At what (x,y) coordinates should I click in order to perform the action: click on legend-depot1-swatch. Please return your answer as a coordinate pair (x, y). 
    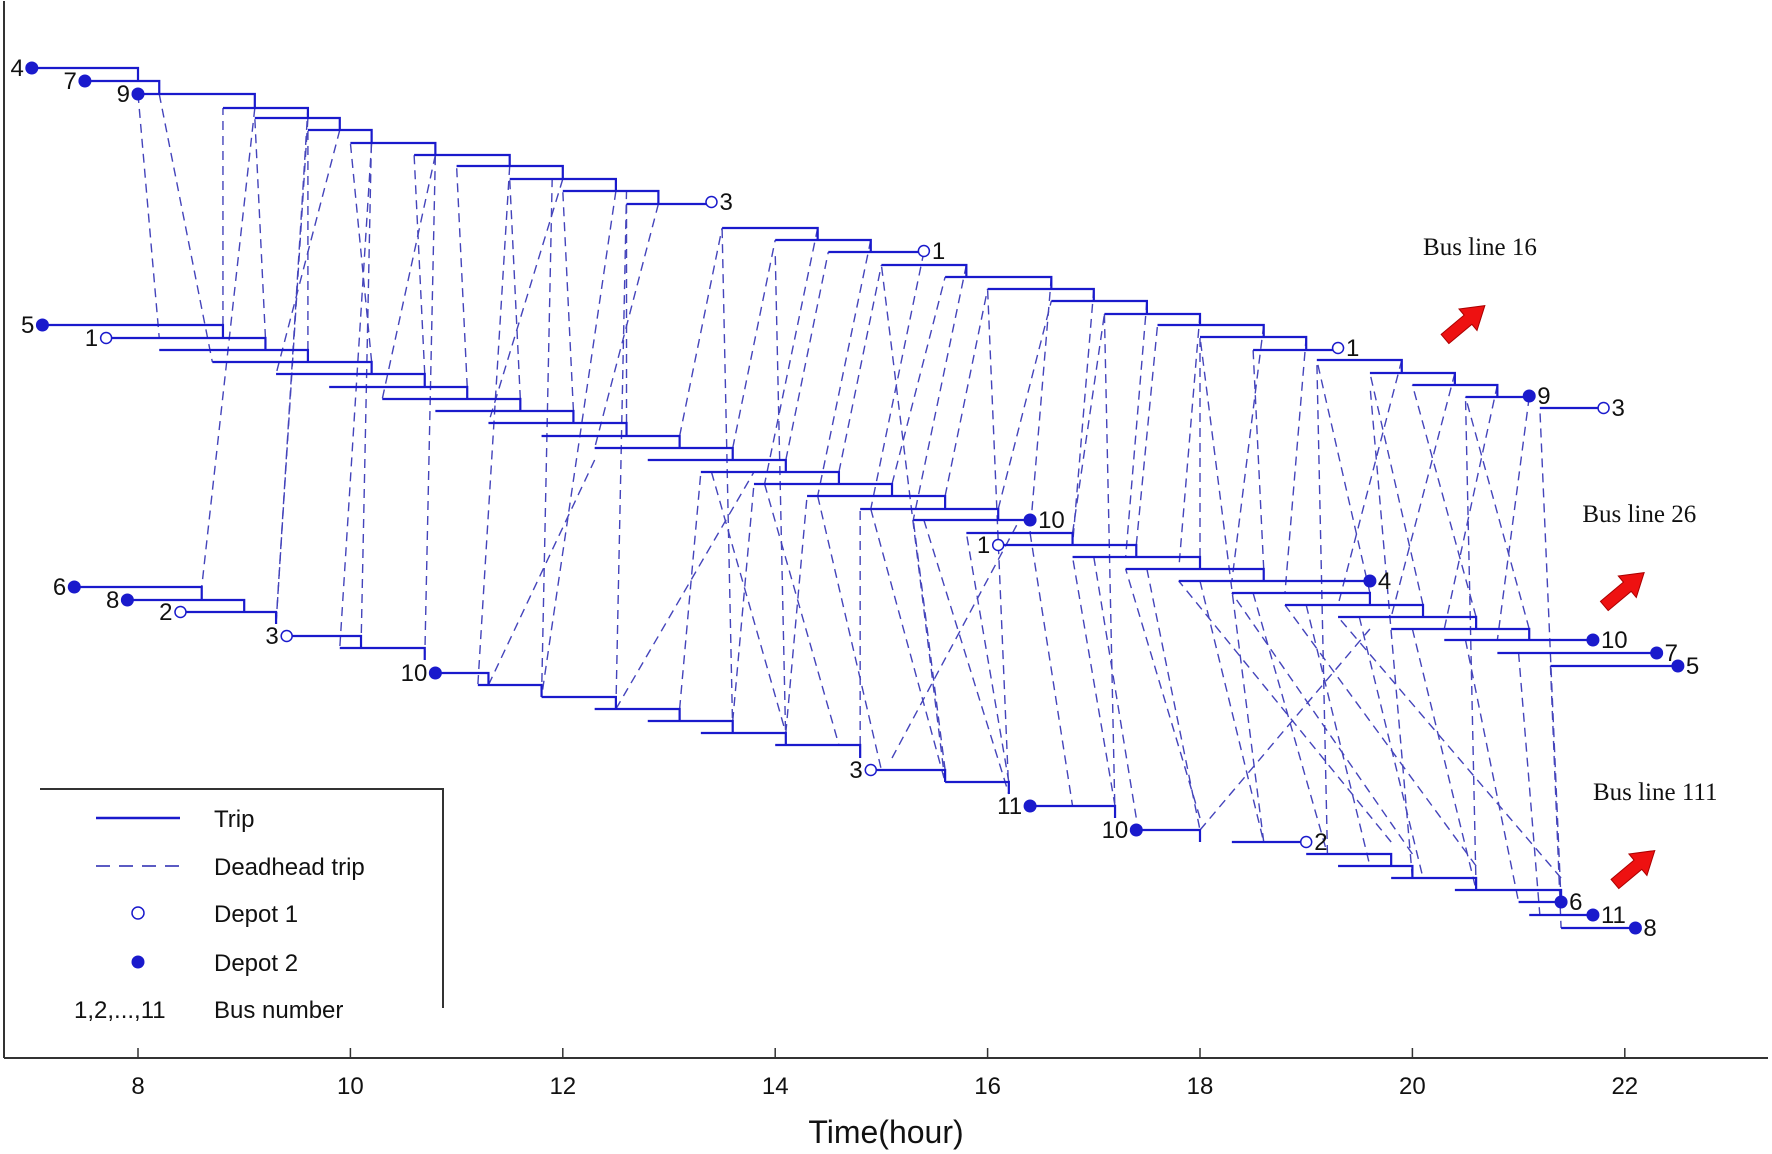
    Looking at the image, I should click on (138, 913).